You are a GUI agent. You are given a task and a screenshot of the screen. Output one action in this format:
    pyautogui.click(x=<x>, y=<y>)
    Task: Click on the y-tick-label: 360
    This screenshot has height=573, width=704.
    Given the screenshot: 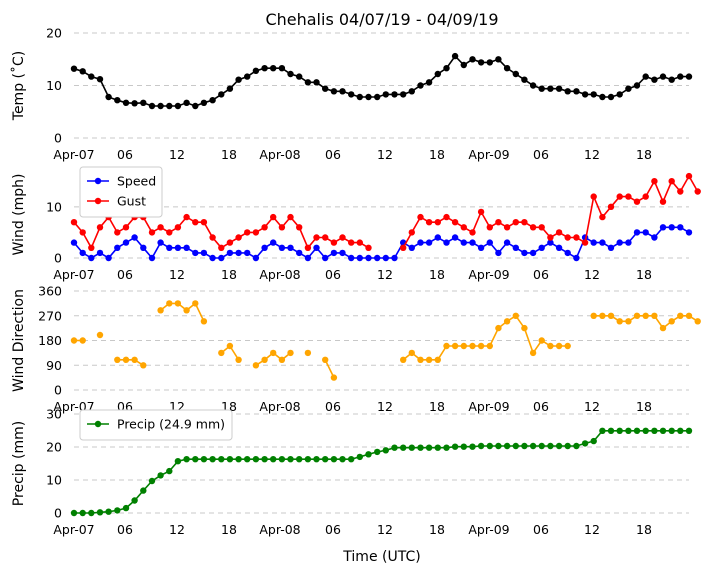 What is the action you would take?
    pyautogui.click(x=50, y=291)
    